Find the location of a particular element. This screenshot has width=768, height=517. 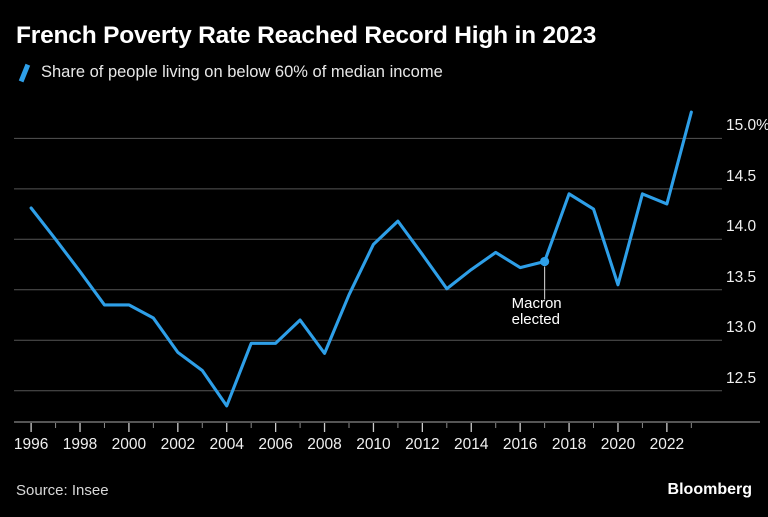

x-axis-tick-label: 2020 is located at coordinates (618, 444).